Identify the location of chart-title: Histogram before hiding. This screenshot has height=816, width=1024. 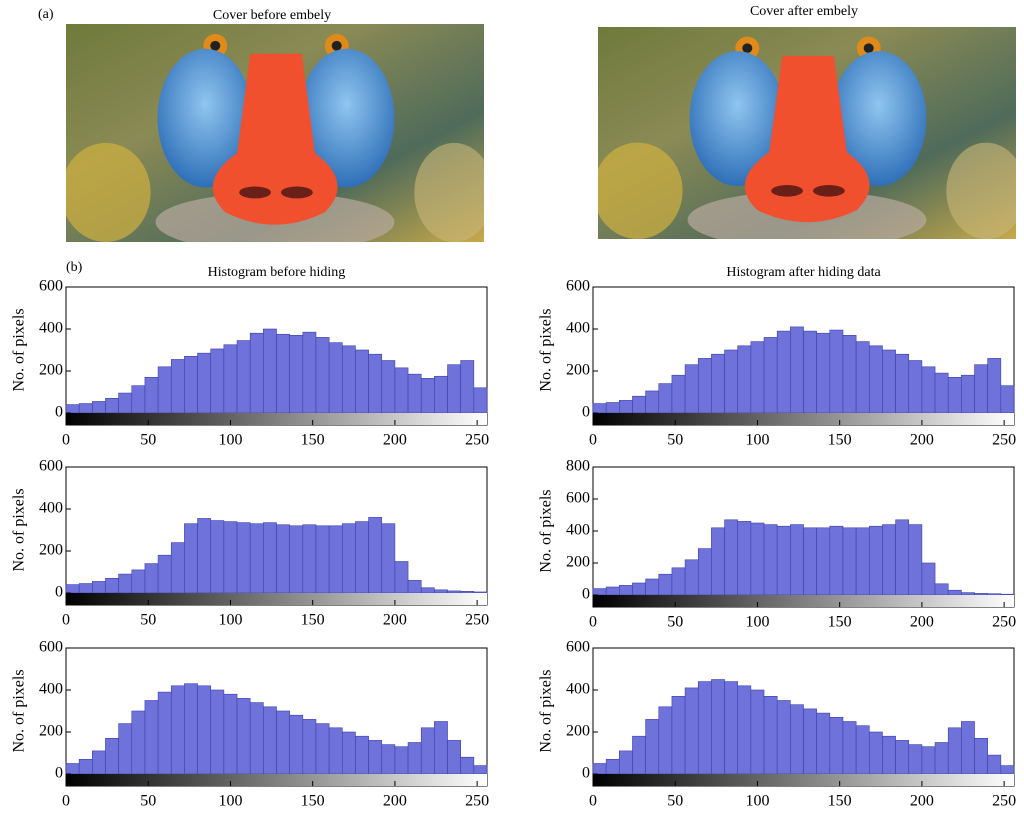
(277, 272).